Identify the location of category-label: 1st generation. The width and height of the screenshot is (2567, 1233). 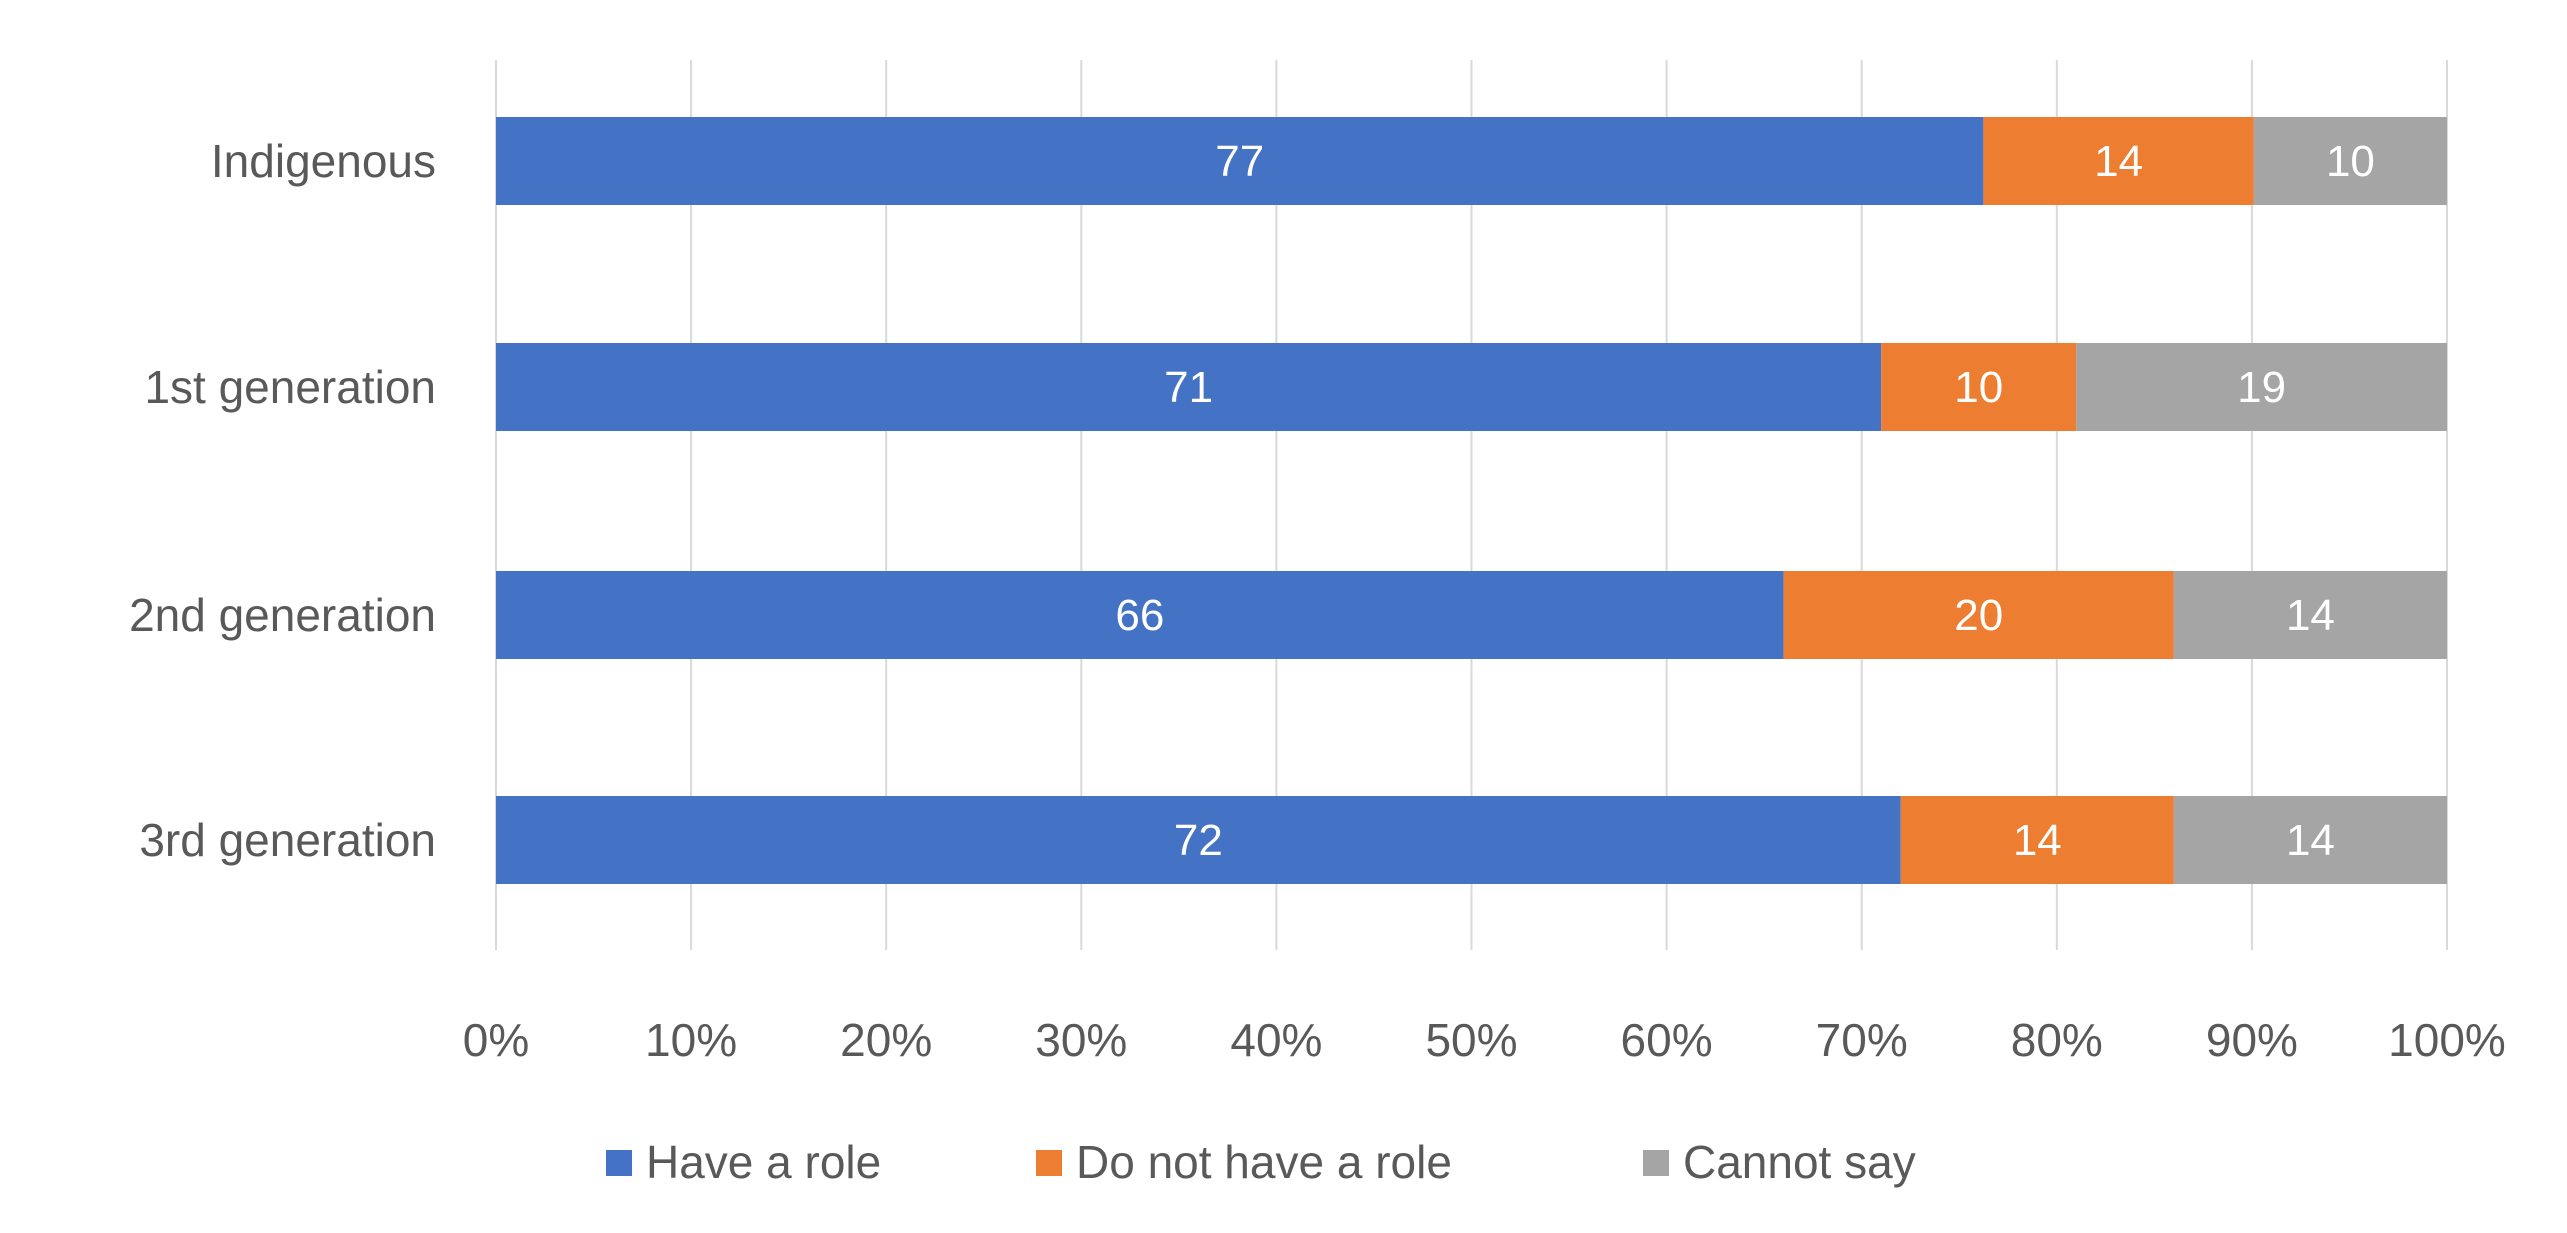
(290, 387).